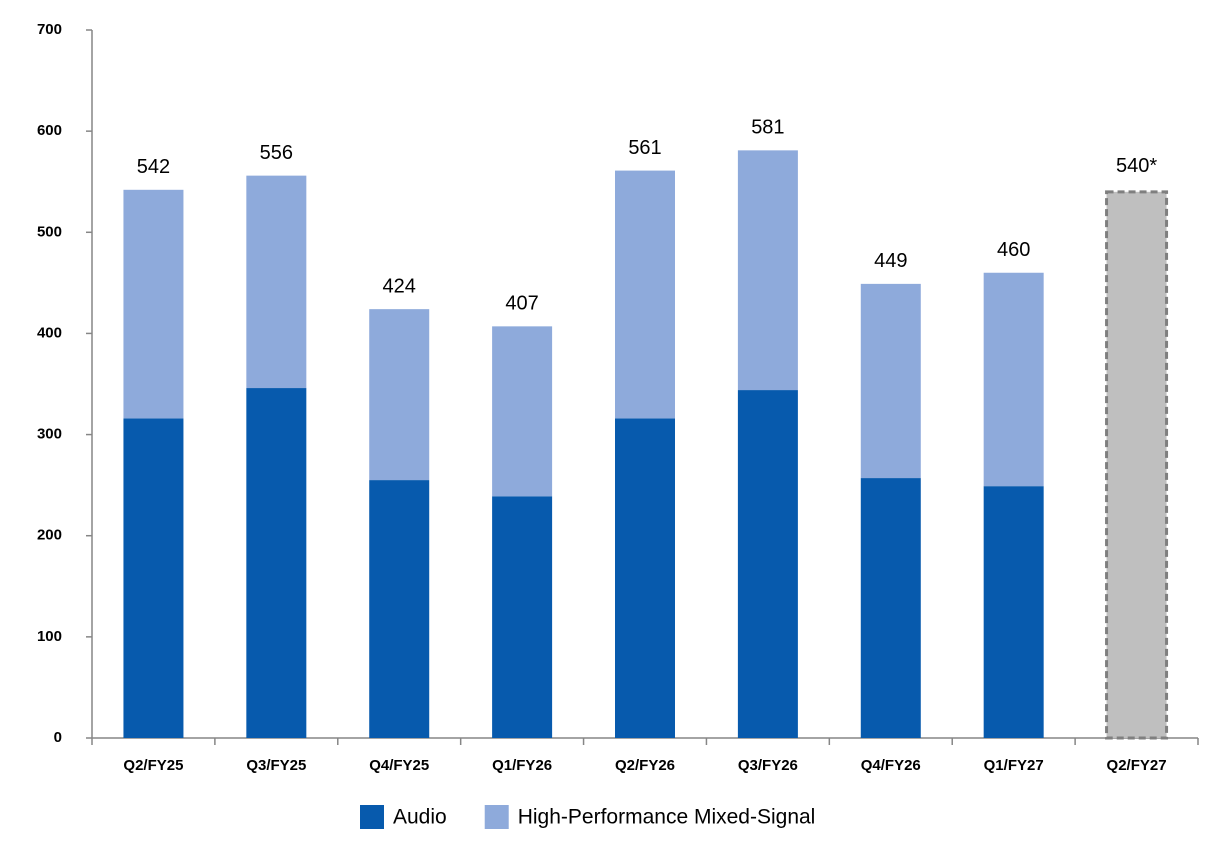  Describe the element at coordinates (153, 765) in the screenshot. I see `x-tick-label: Q2/FY25` at that location.